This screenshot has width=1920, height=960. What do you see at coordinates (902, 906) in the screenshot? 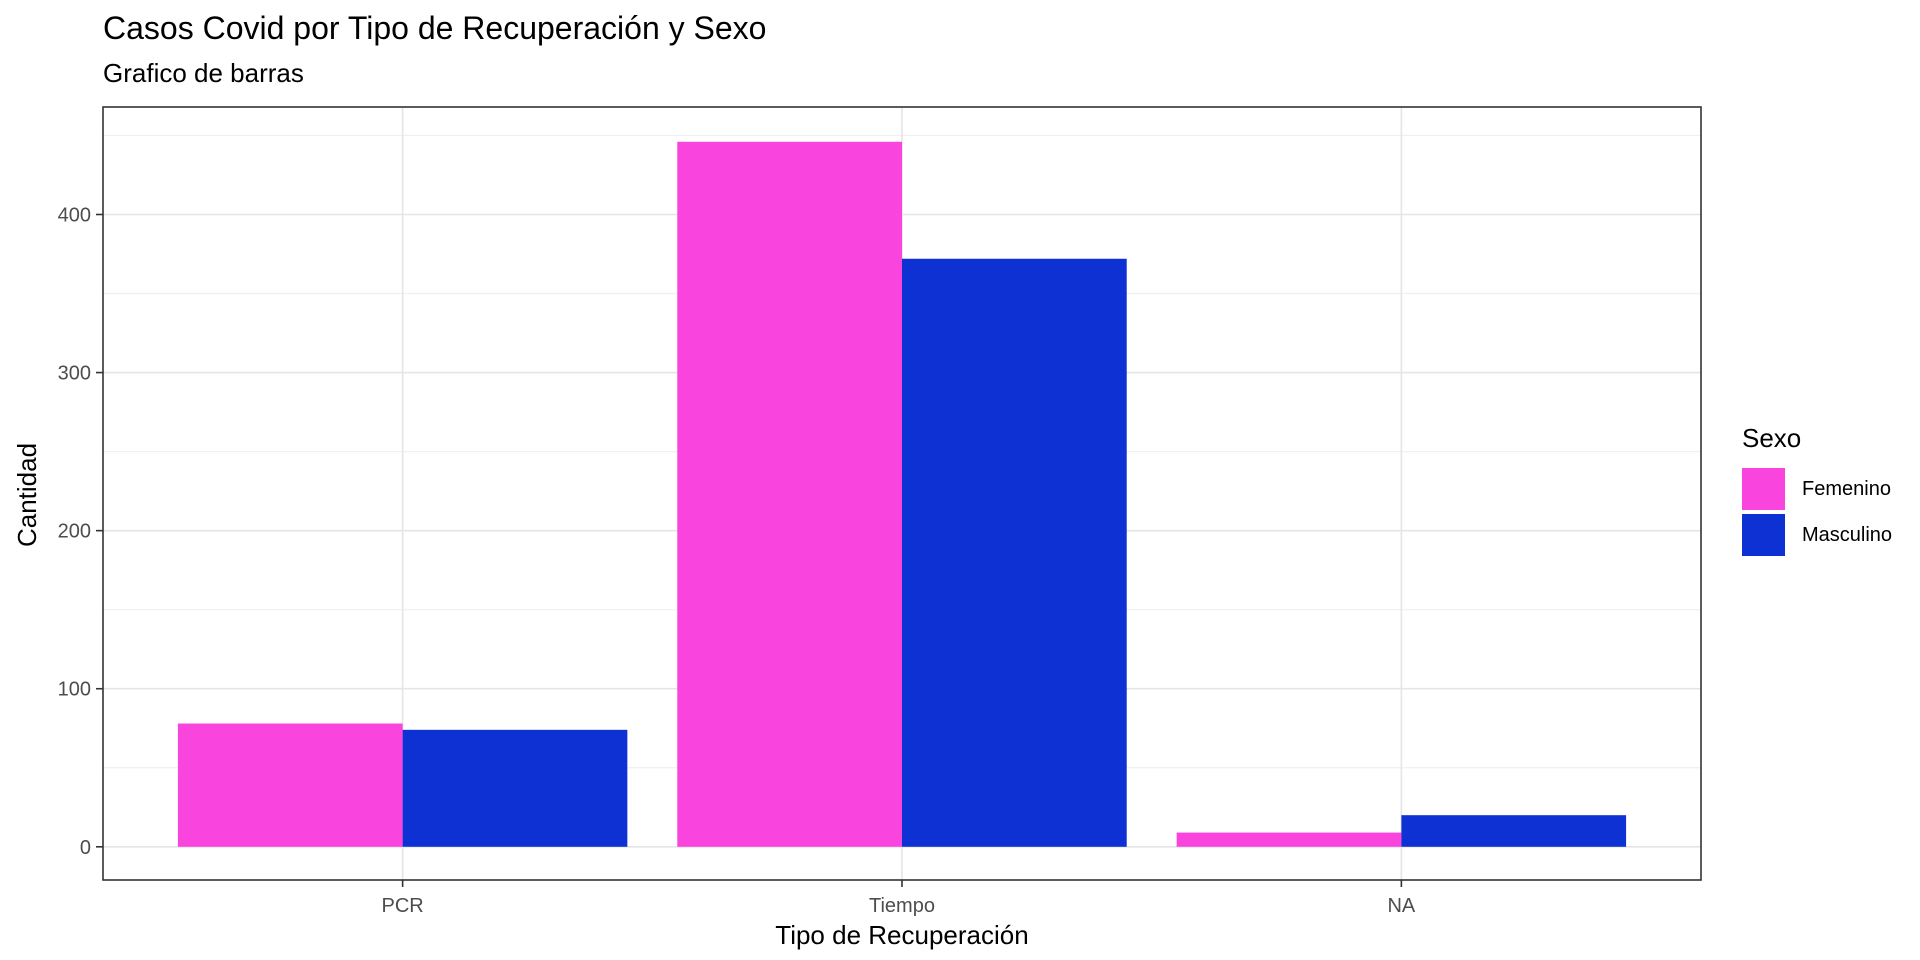
I see `x-tick-label: Tiempo` at bounding box center [902, 906].